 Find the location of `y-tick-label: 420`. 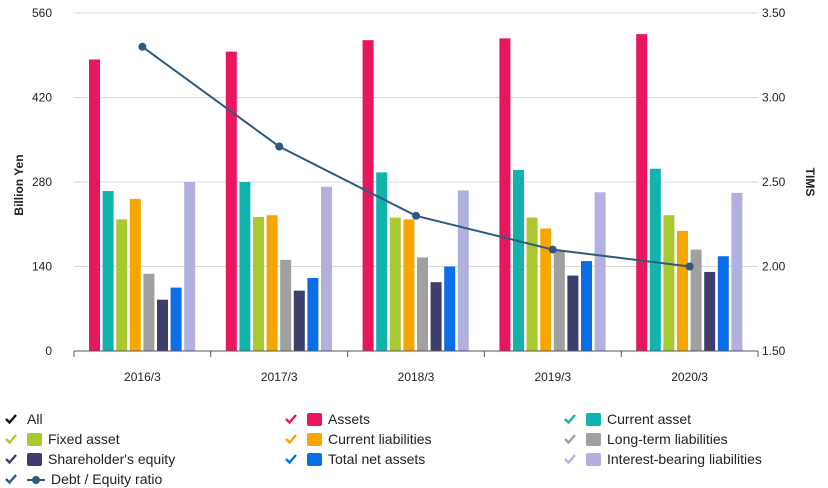

y-tick-label: 420 is located at coordinates (42, 98).